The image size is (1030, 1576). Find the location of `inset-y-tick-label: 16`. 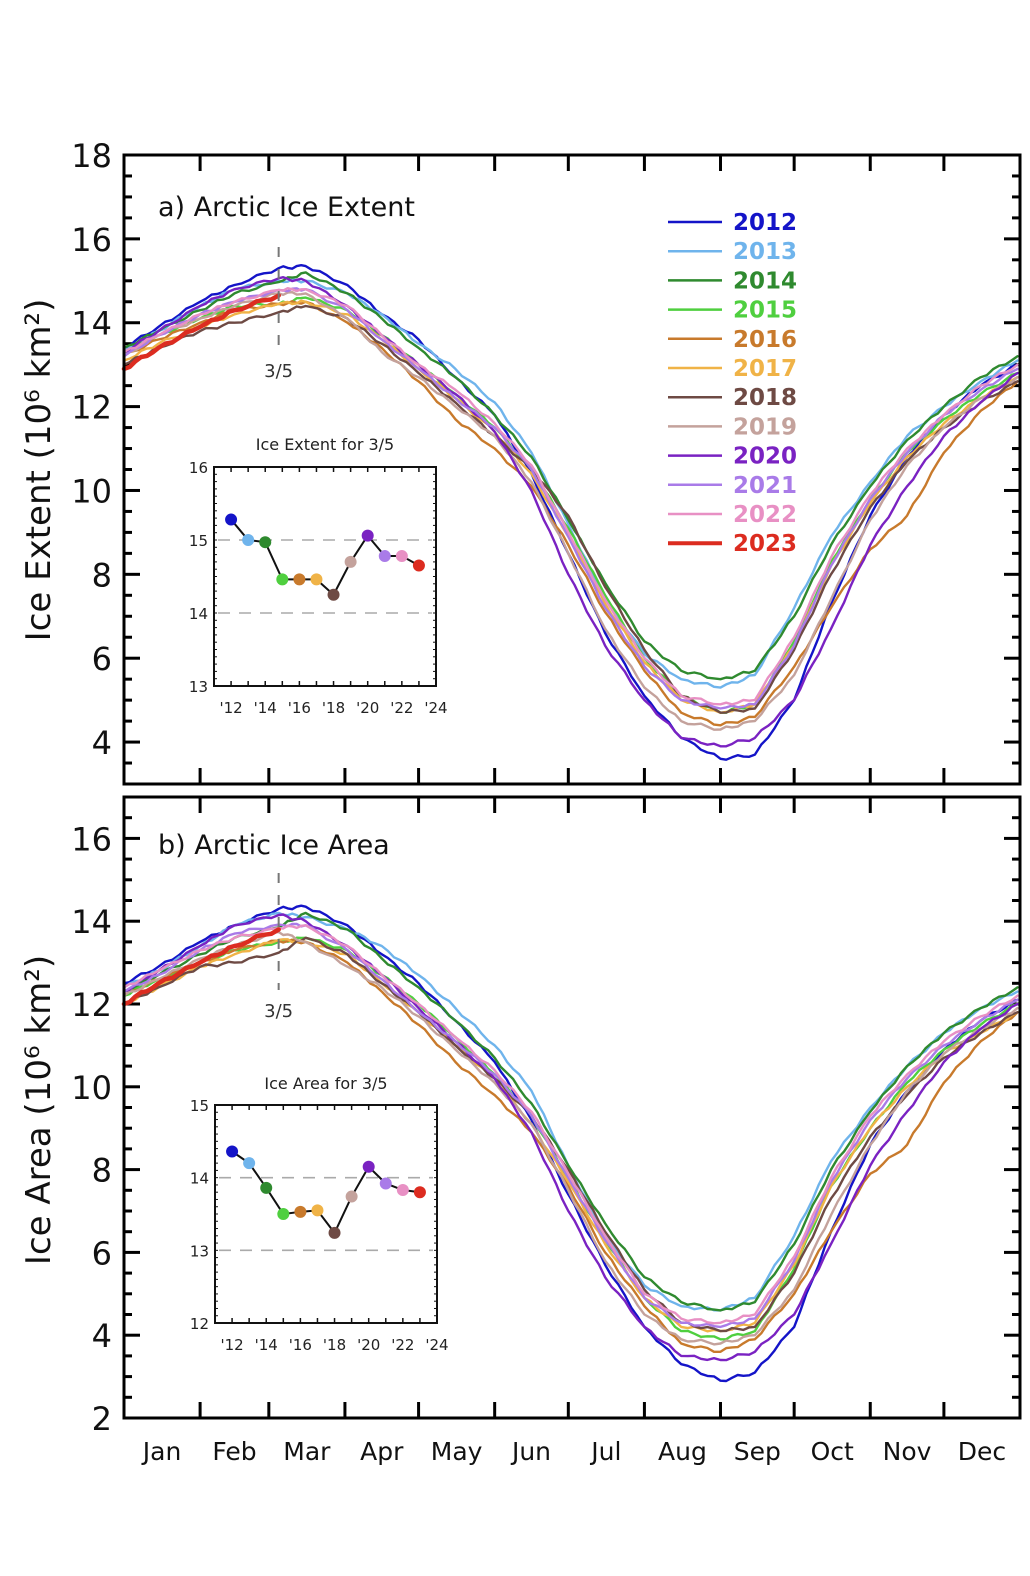

inset-y-tick-label: 16 is located at coordinates (198, 468).